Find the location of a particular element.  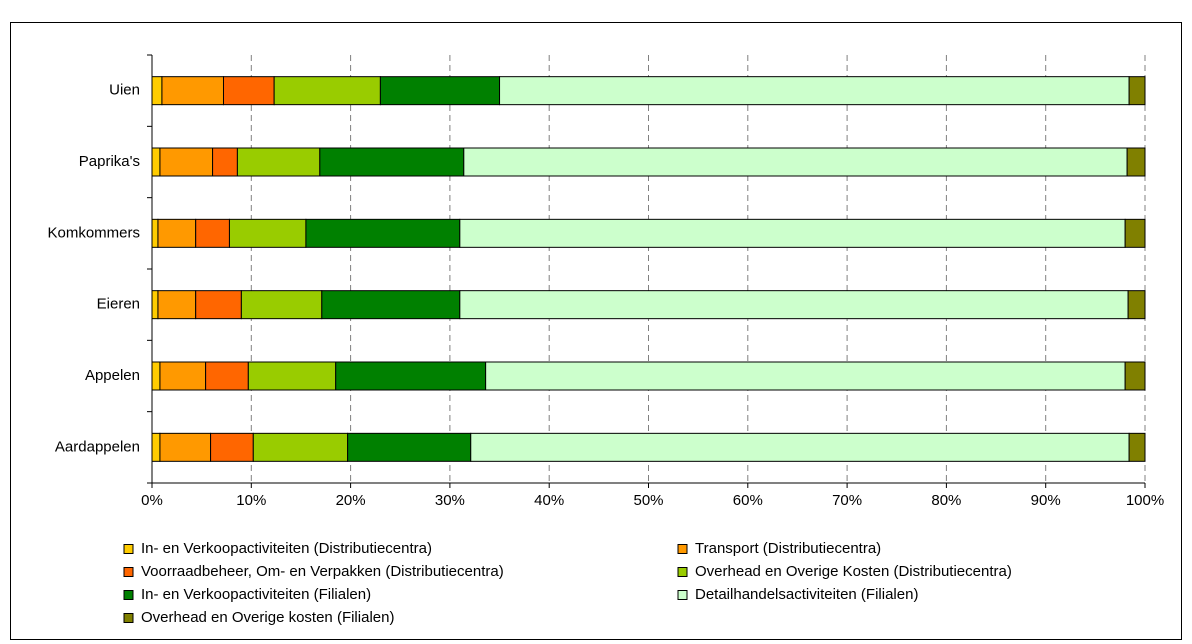

x-tick-label: 100% is located at coordinates (1145, 500).